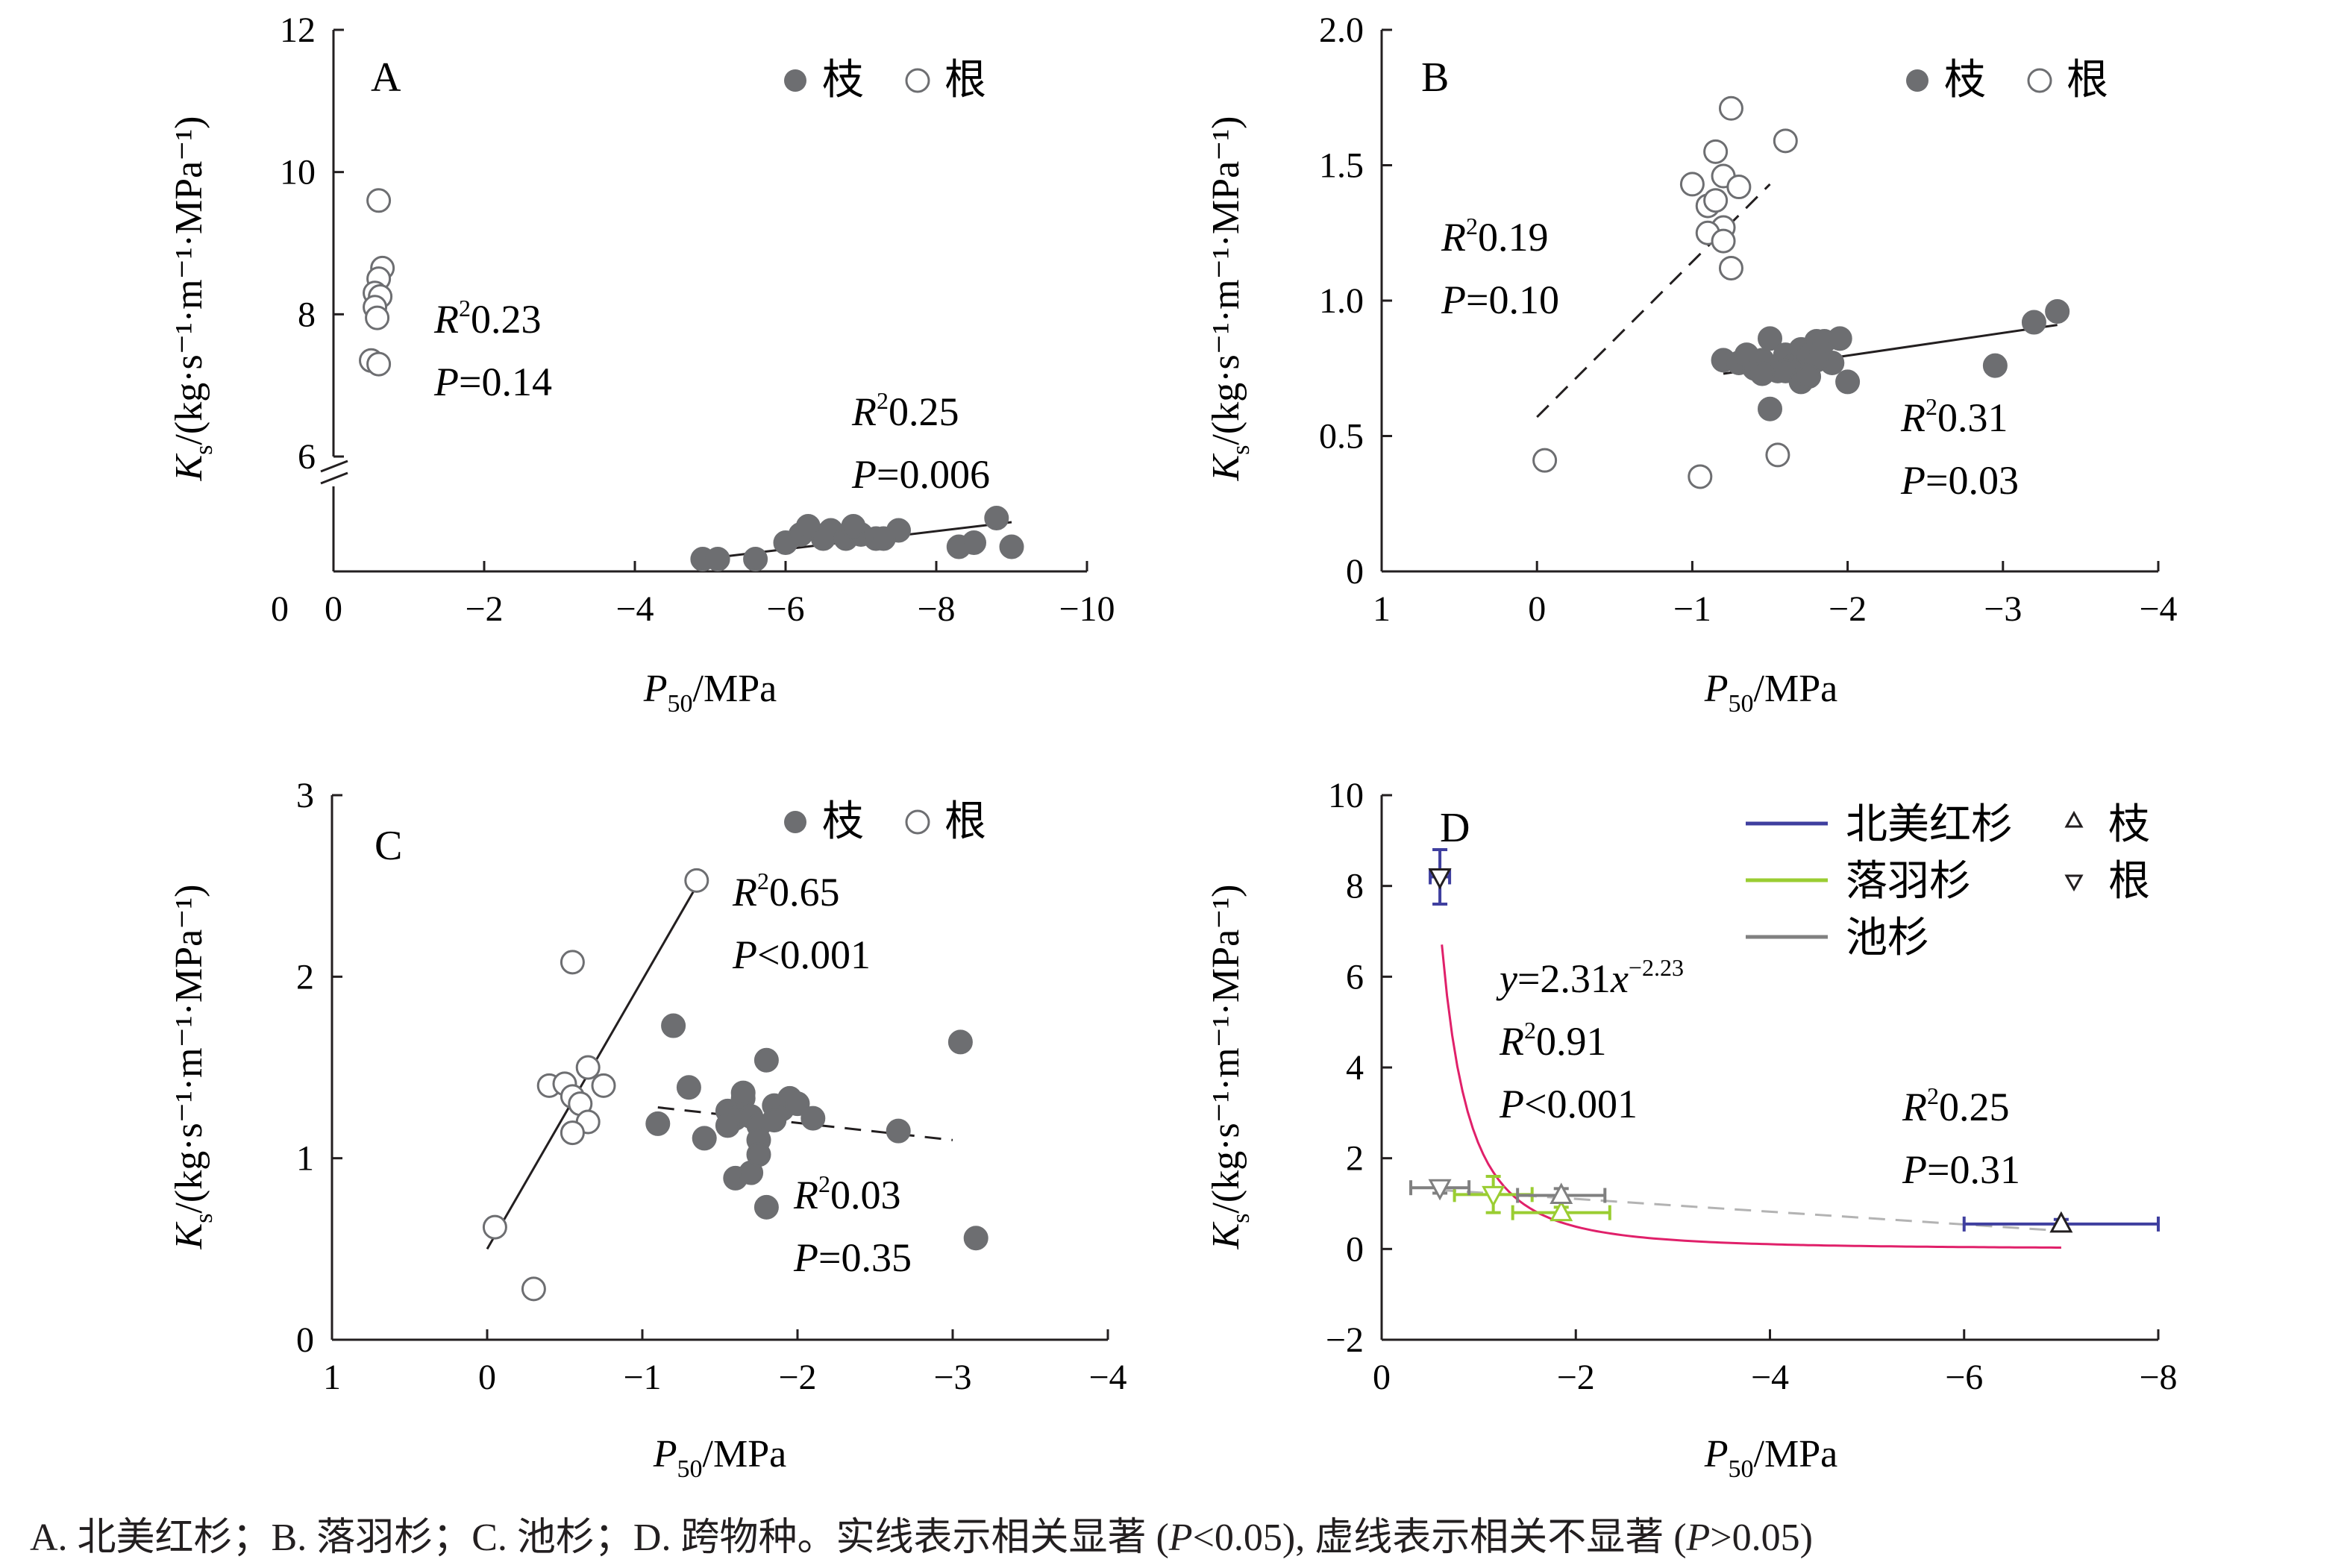  I want to click on y-tick-label: −2, so click(1345, 1340).